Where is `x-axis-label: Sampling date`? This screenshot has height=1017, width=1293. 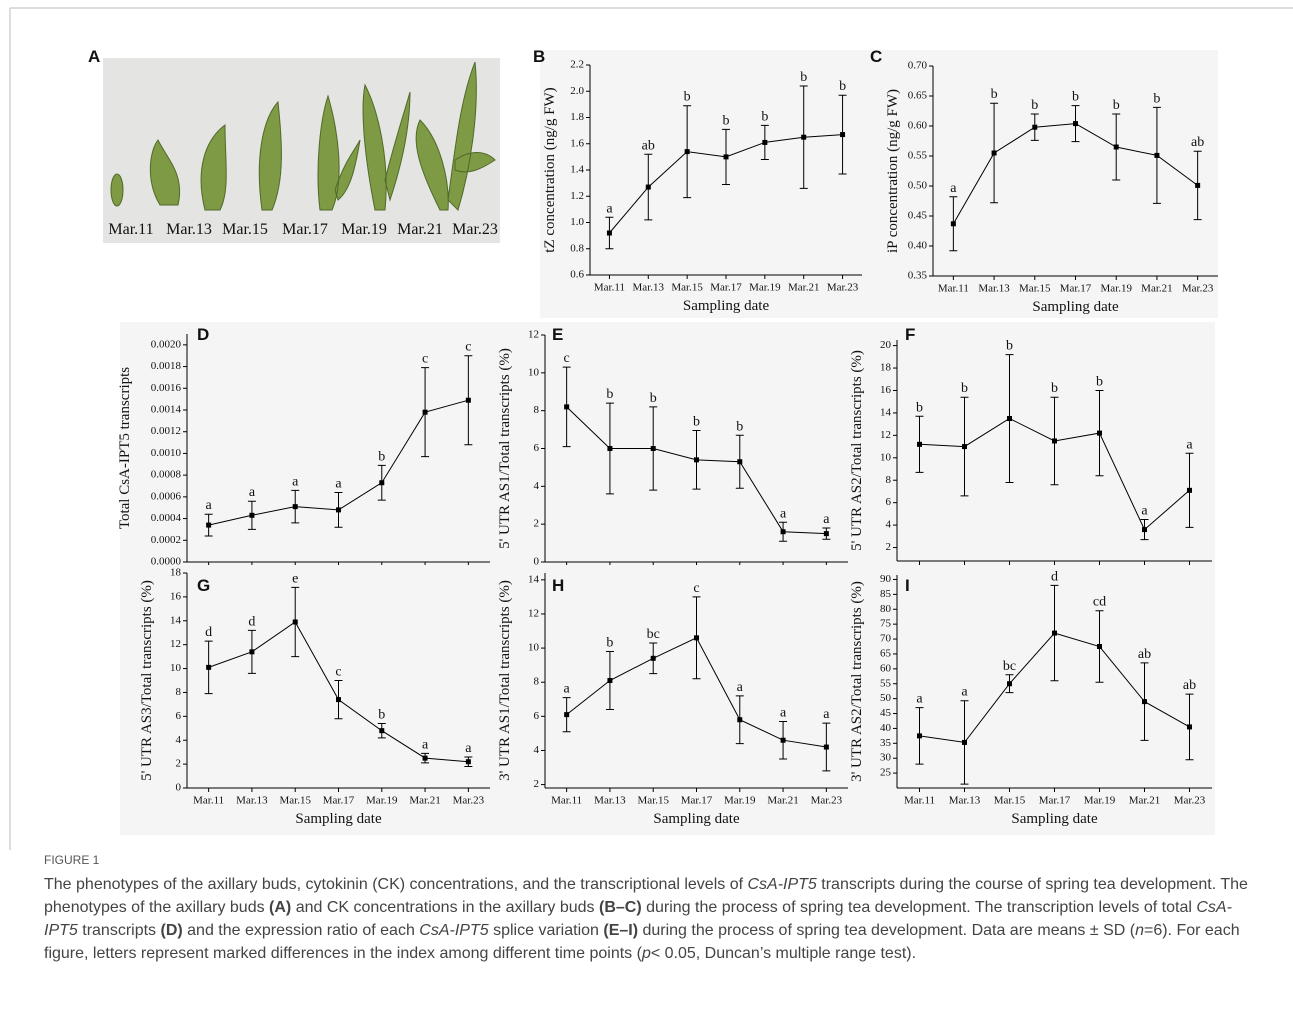 x-axis-label: Sampling date is located at coordinates (726, 306).